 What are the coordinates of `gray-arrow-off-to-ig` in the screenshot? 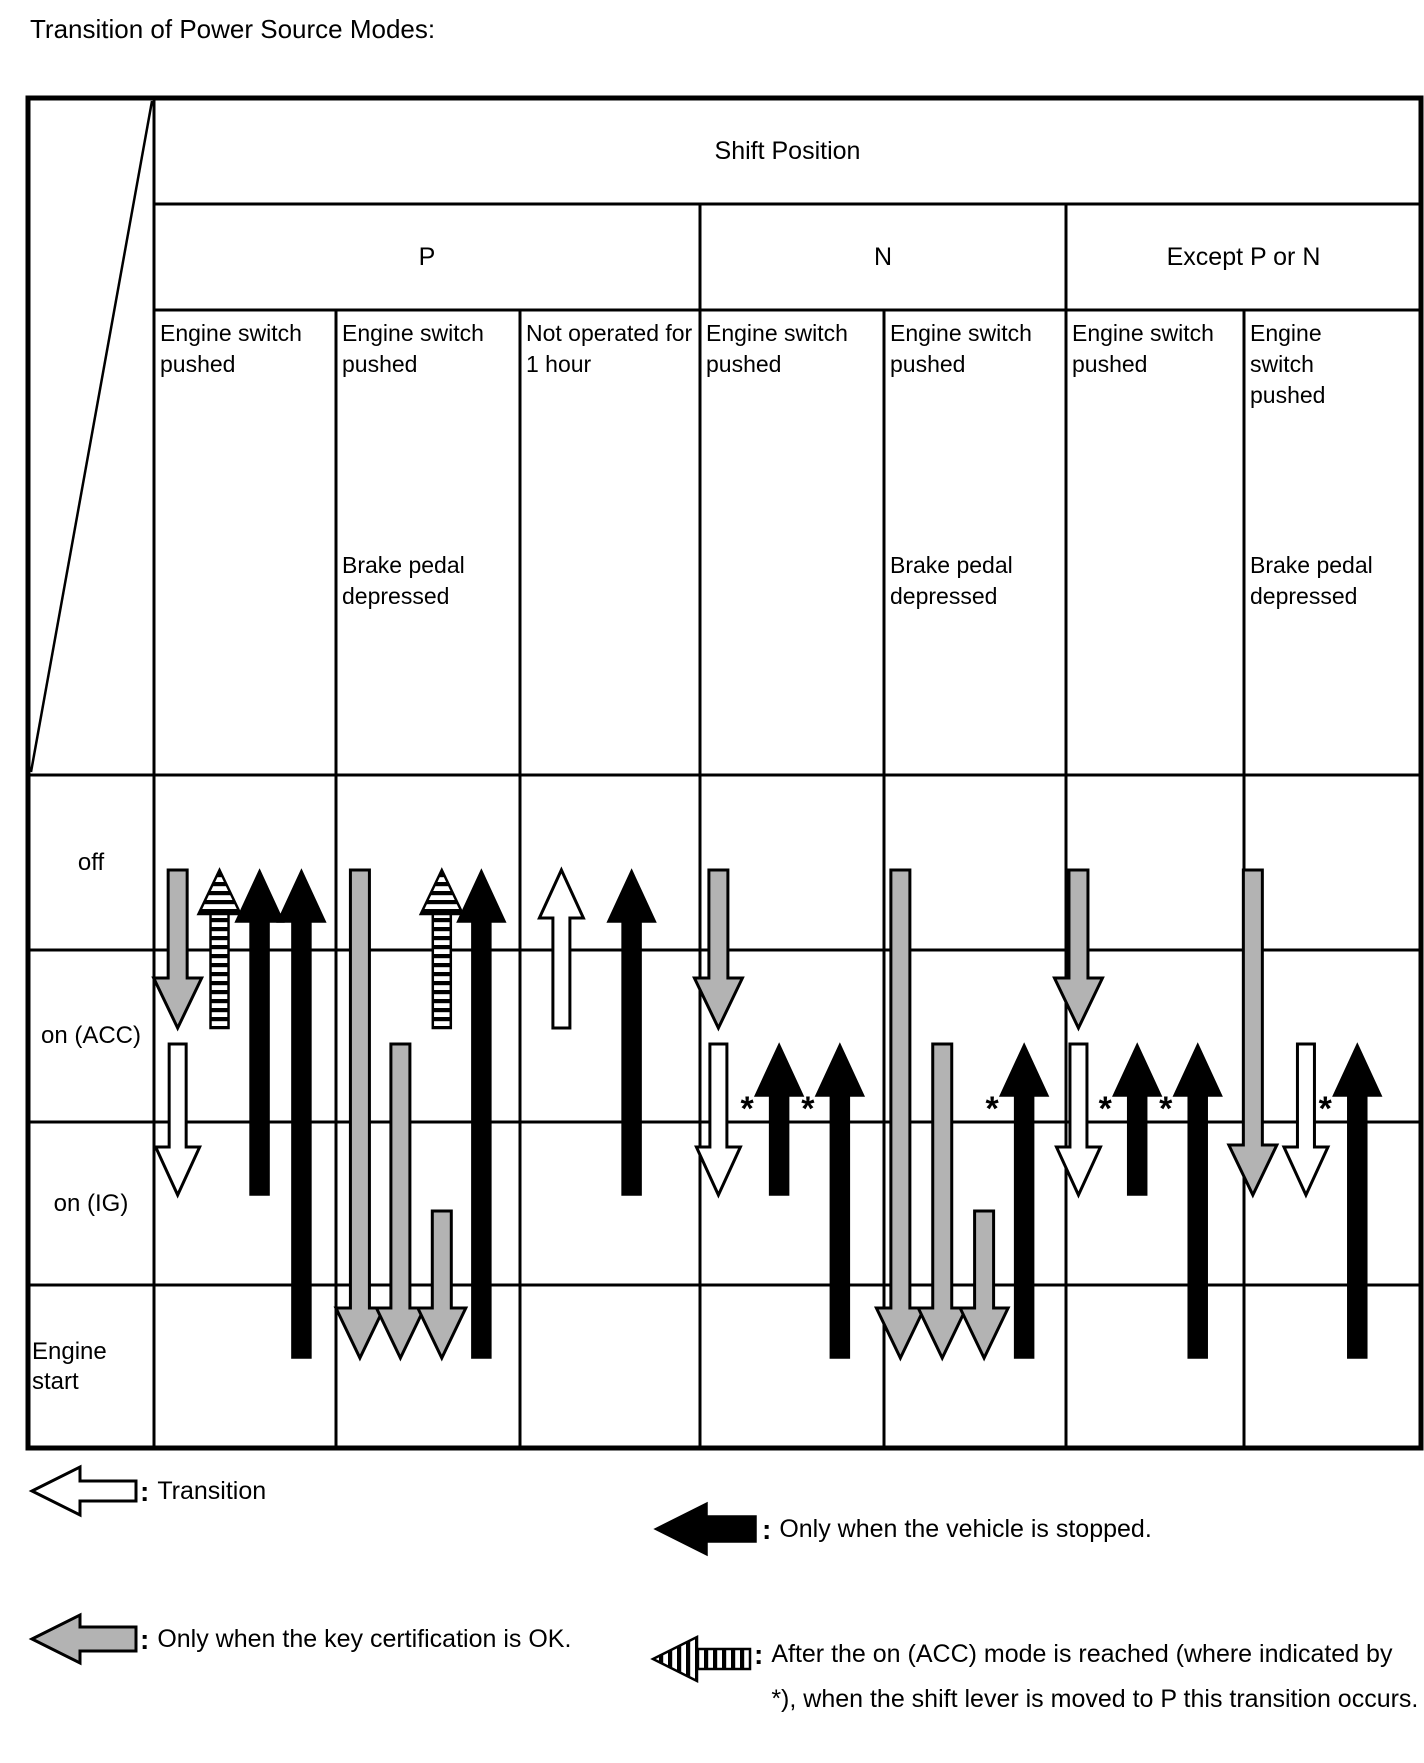 It's located at (1253, 1033).